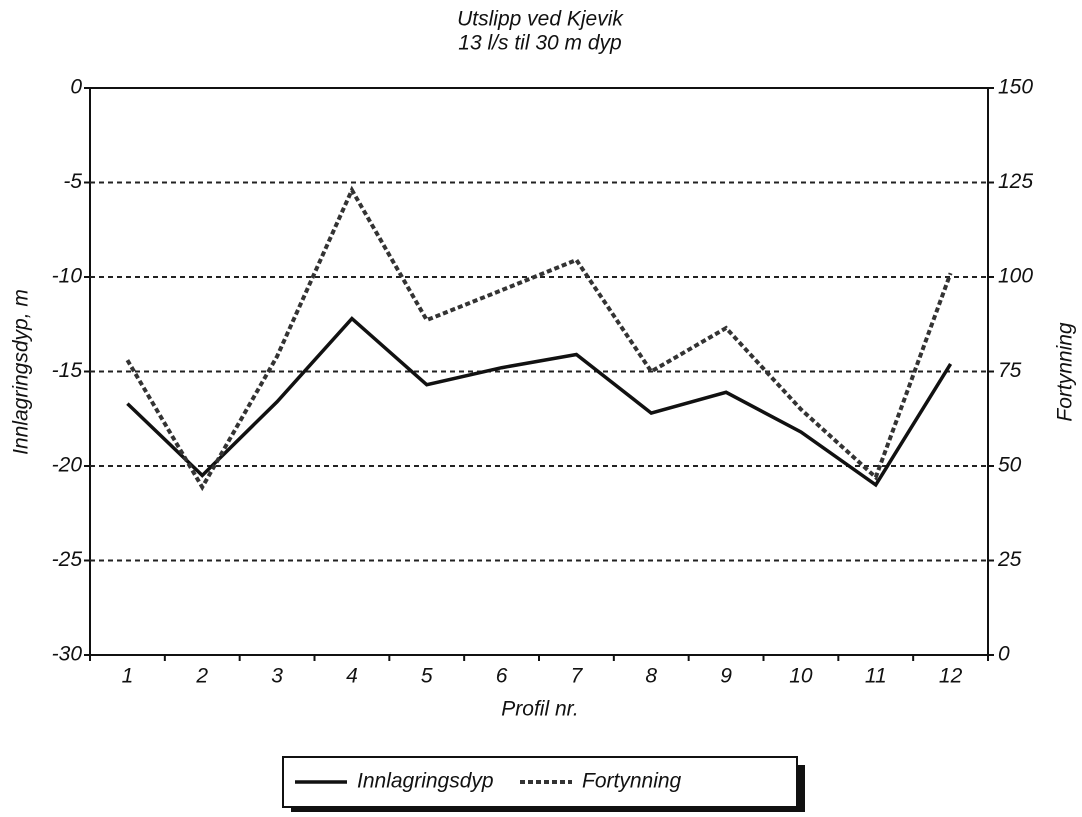  I want to click on legend-label: Innlagringsdyp, so click(425, 781).